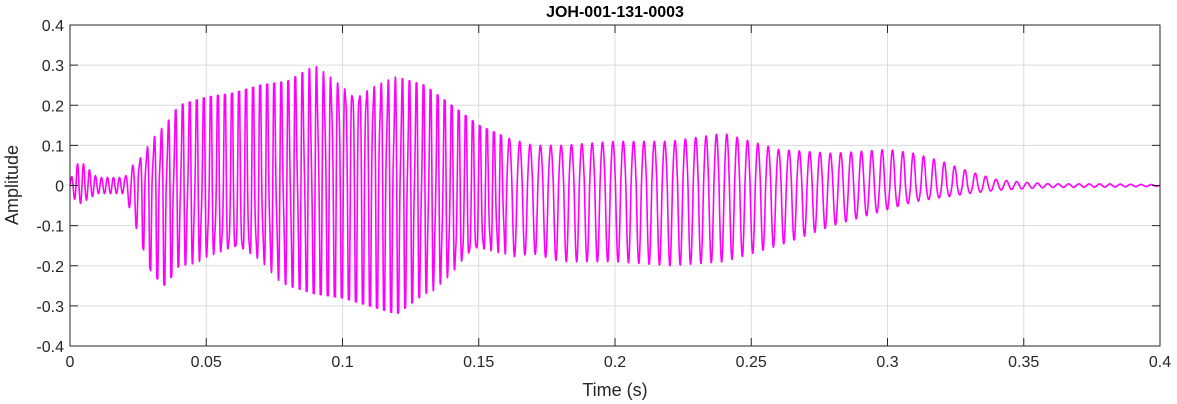 The image size is (1177, 404). I want to click on y-axis-label: Amplitude, so click(12, 185).